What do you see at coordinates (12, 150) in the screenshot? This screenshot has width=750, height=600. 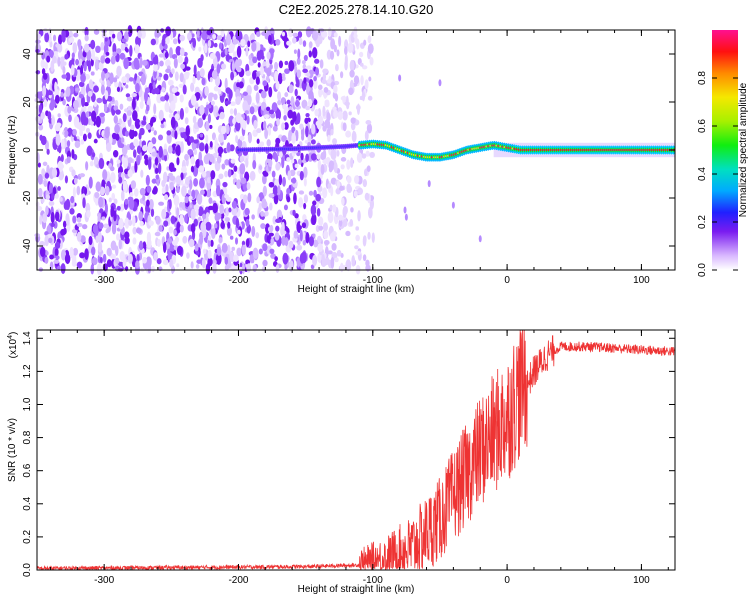 I see `spectrogram-ylabel: Frequency (Hz)` at bounding box center [12, 150].